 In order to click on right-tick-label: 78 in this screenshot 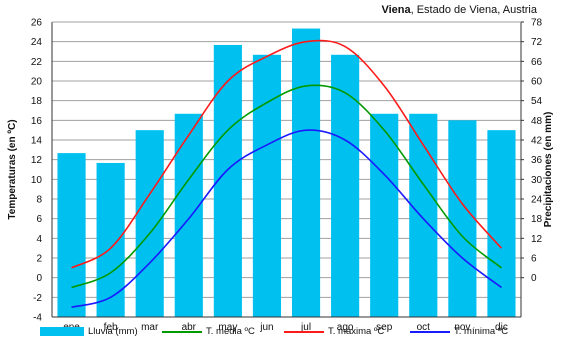, I will do `click(537, 23)`.